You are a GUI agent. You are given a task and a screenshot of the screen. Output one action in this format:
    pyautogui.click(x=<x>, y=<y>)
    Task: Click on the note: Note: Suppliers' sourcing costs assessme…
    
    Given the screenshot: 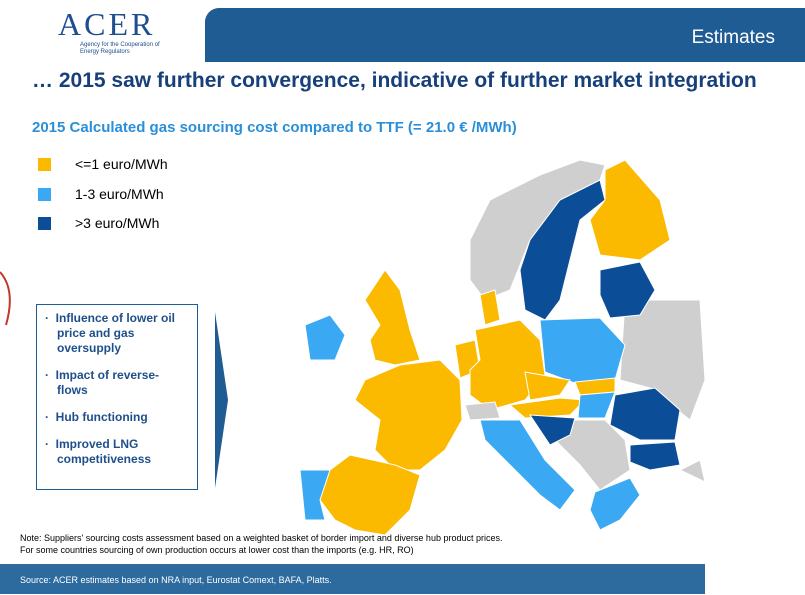 What is the action you would take?
    pyautogui.click(x=261, y=538)
    